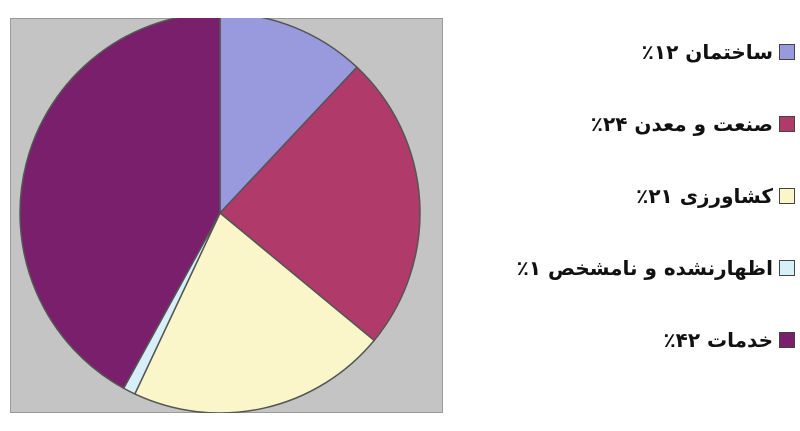  I want to click on legend-item-industry-mining: صنعت و معدن ۲۴٪, so click(693, 124).